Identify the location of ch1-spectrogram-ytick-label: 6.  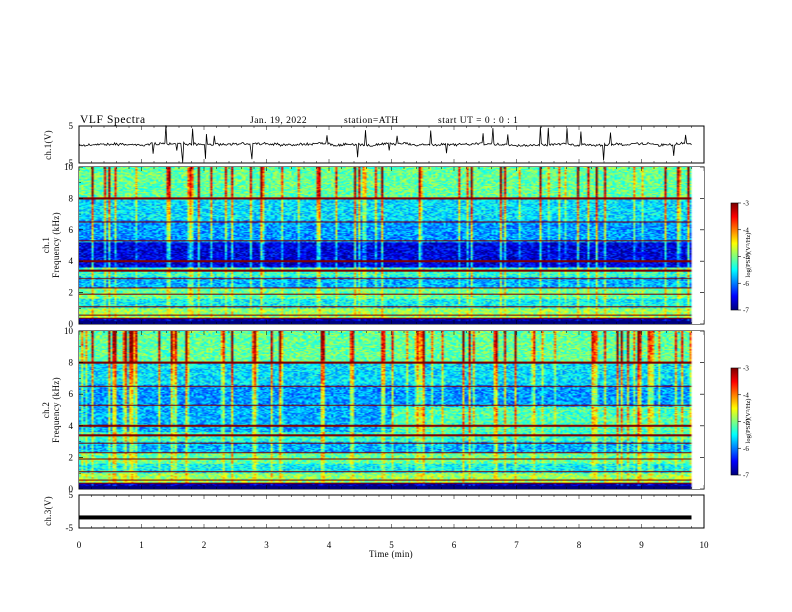
(71, 230).